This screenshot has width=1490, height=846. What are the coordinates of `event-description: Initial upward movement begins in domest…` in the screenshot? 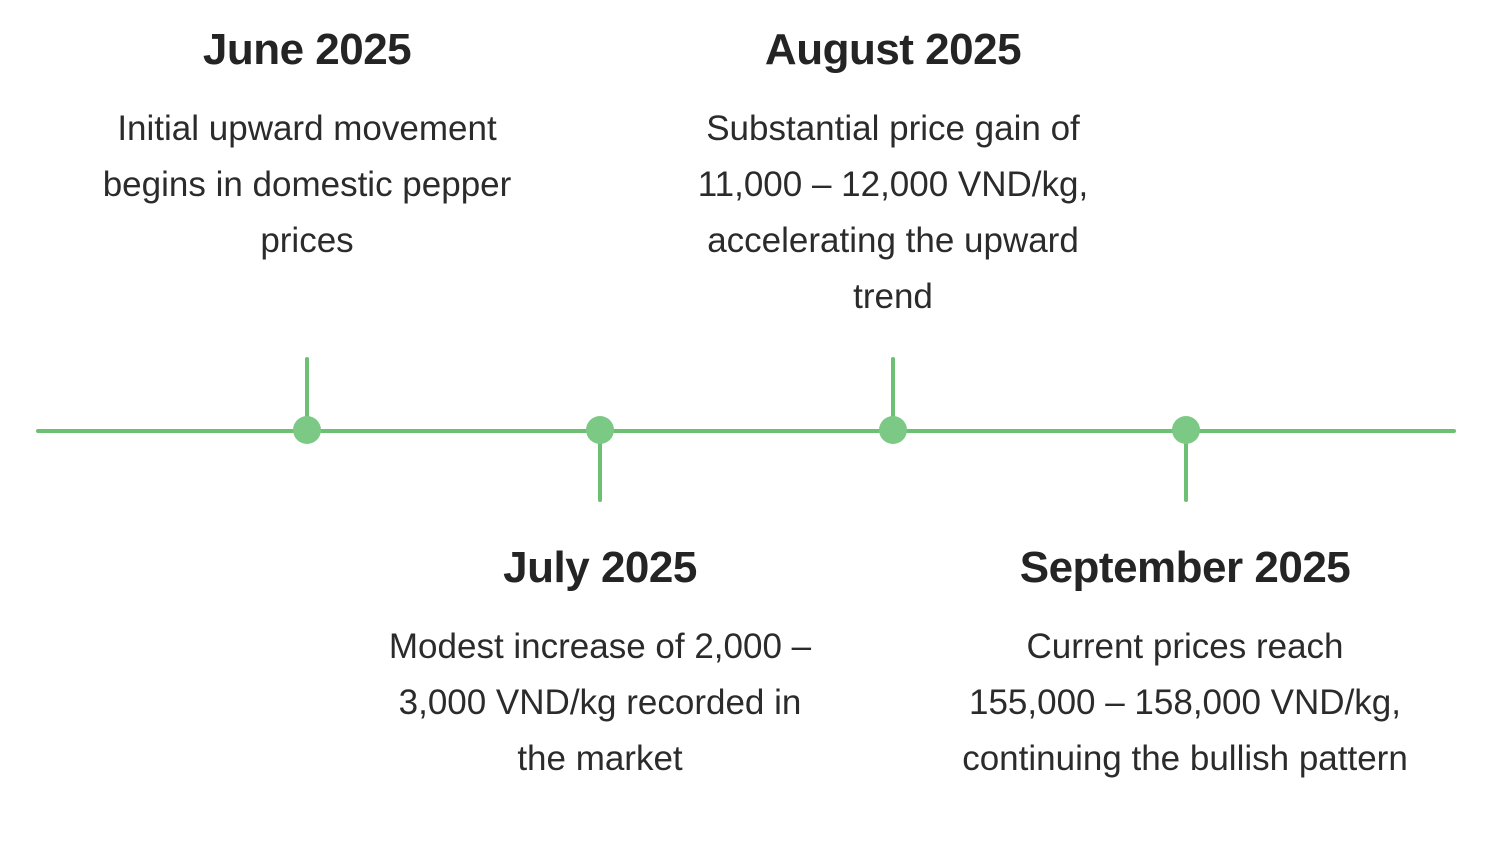 It's located at (307, 184).